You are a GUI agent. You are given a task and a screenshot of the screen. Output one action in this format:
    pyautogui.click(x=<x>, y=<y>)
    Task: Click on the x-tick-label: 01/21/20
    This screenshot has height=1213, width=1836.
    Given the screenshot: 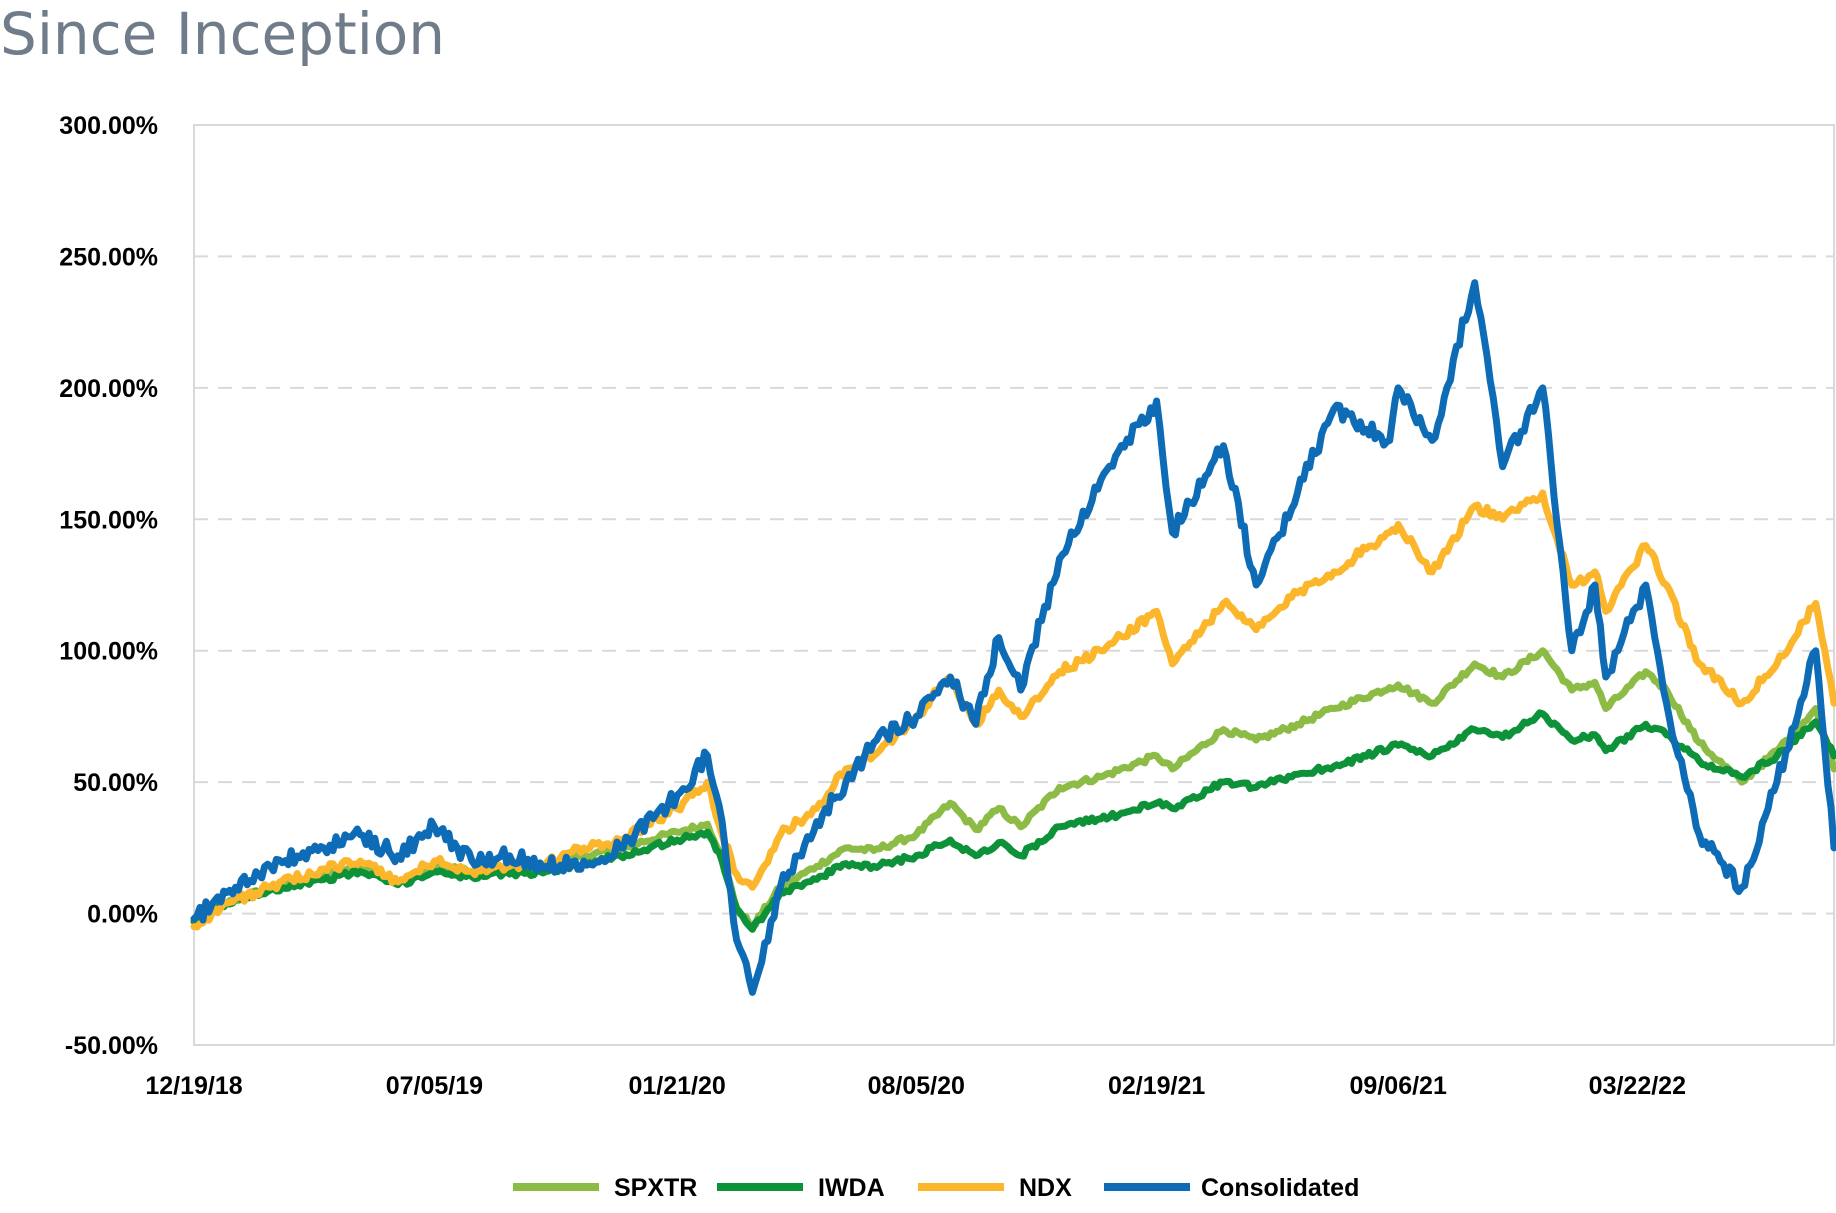 What is the action you would take?
    pyautogui.click(x=676, y=1086)
    